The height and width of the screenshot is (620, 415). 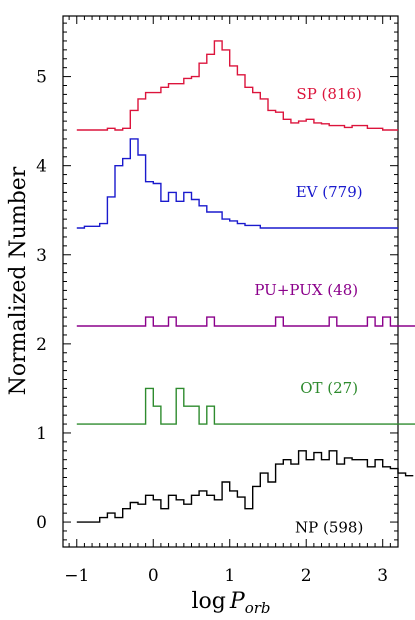 What do you see at coordinates (382, 576) in the screenshot?
I see `x-tick-label: 3` at bounding box center [382, 576].